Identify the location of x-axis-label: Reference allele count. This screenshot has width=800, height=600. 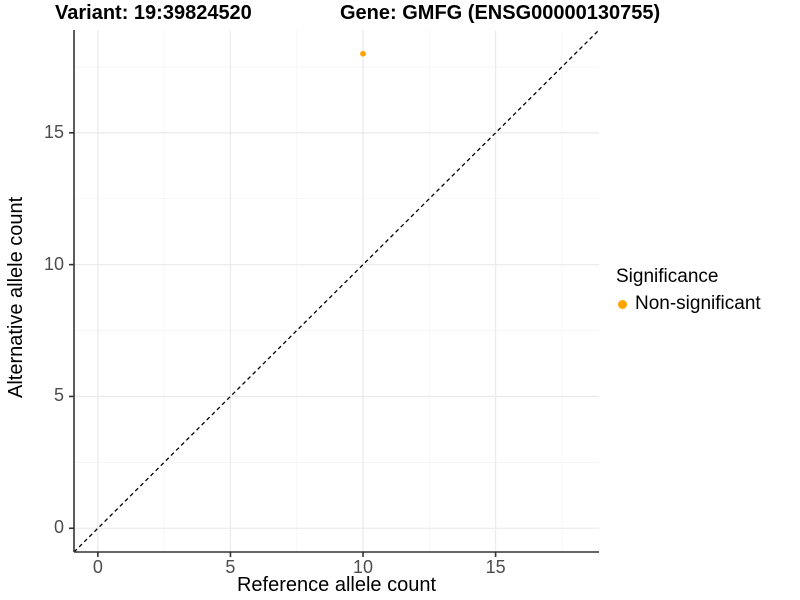
(336, 585).